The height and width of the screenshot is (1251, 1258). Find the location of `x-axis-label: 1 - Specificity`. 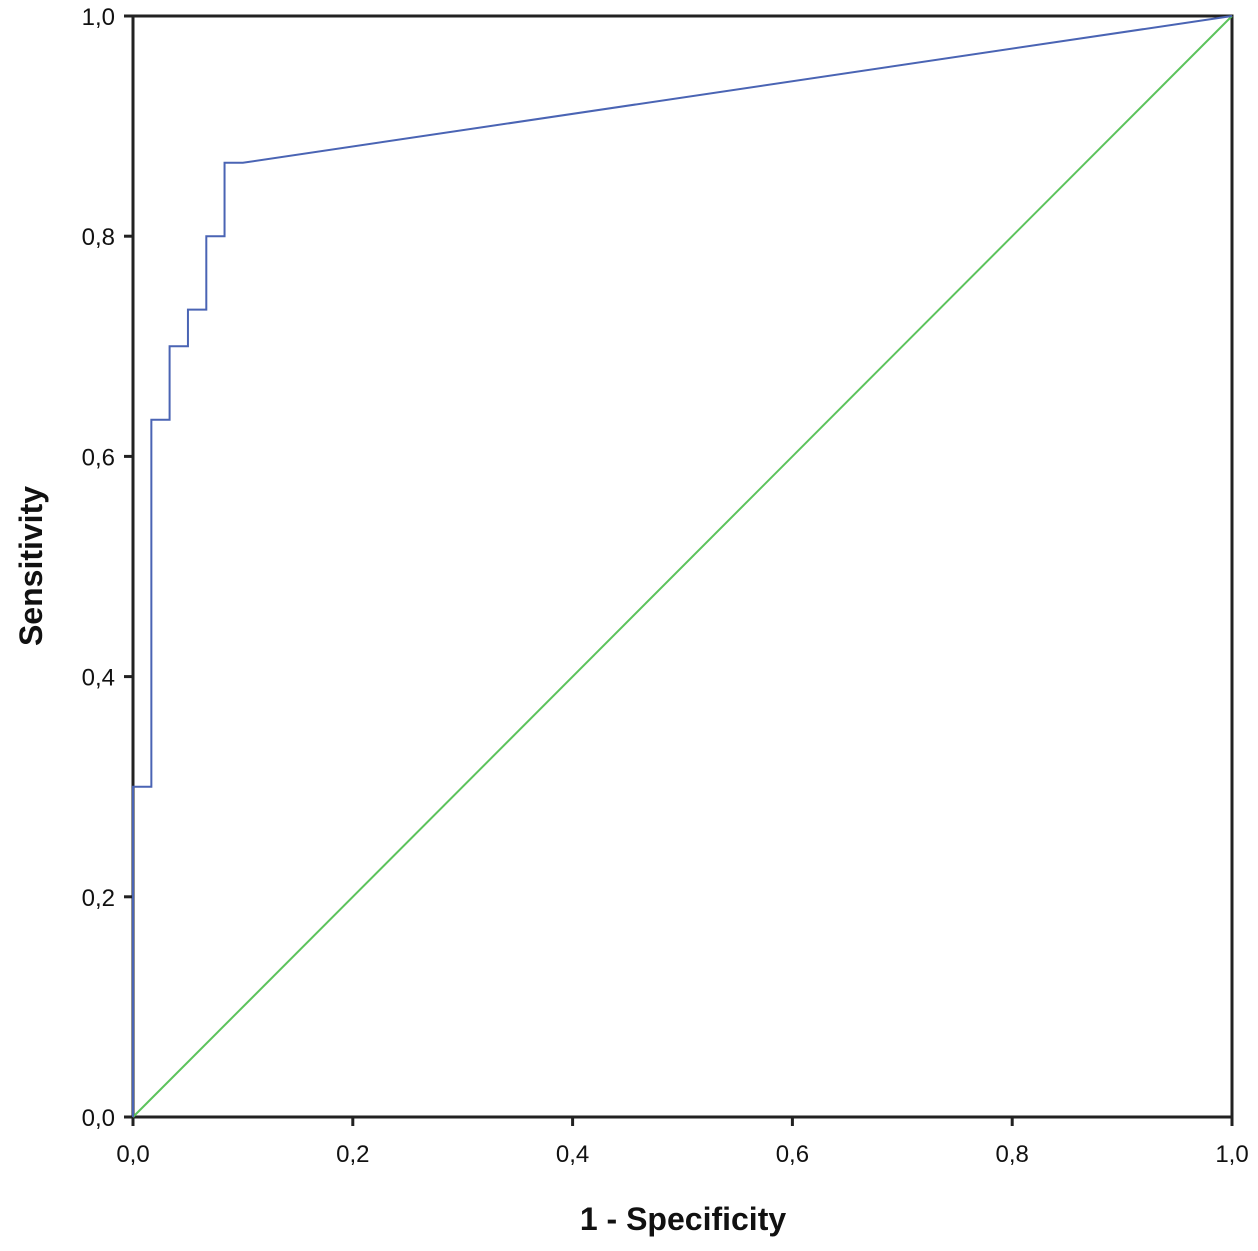

x-axis-label: 1 - Specificity is located at coordinates (683, 1219).